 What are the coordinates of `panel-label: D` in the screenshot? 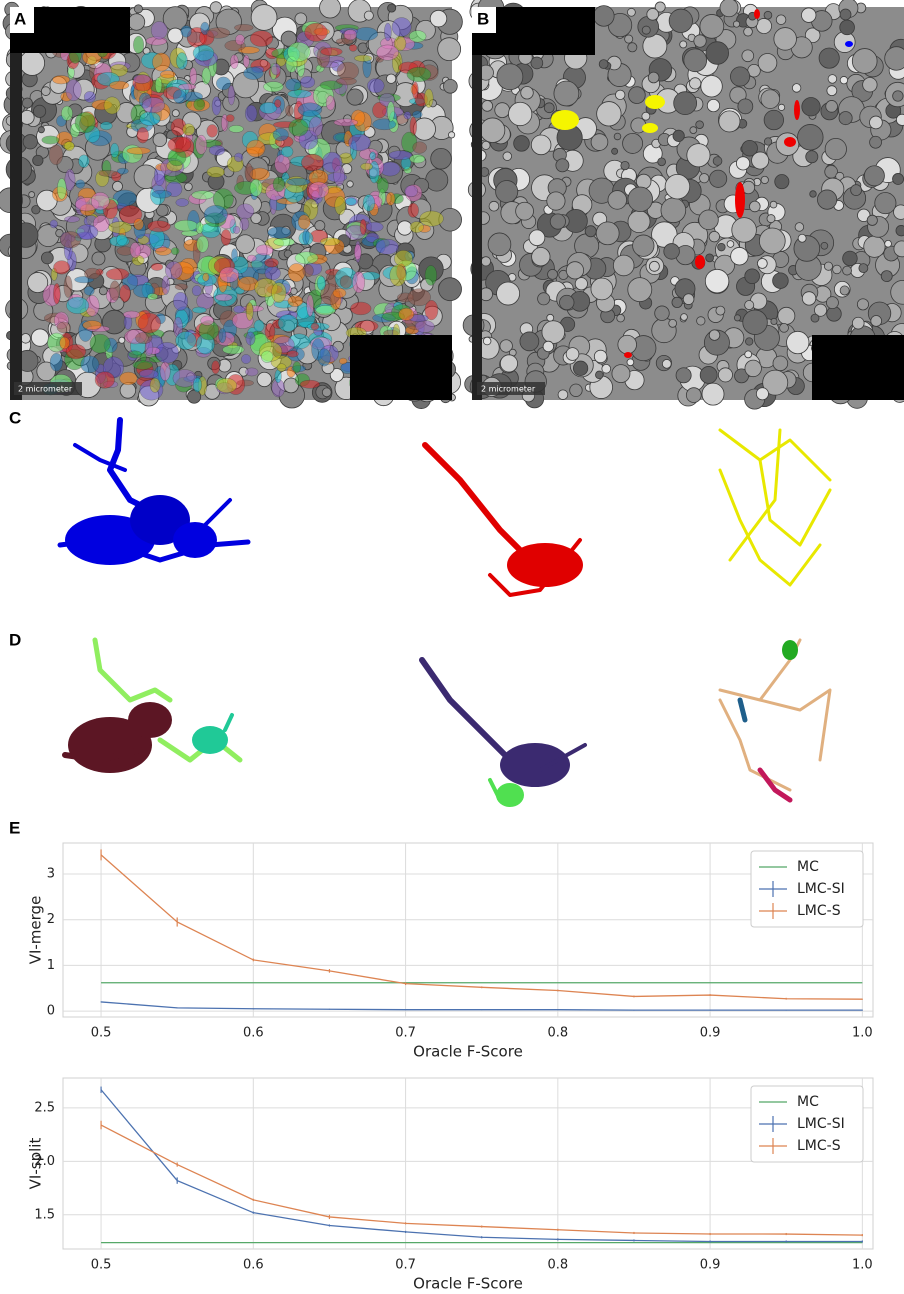 It's located at (15, 639).